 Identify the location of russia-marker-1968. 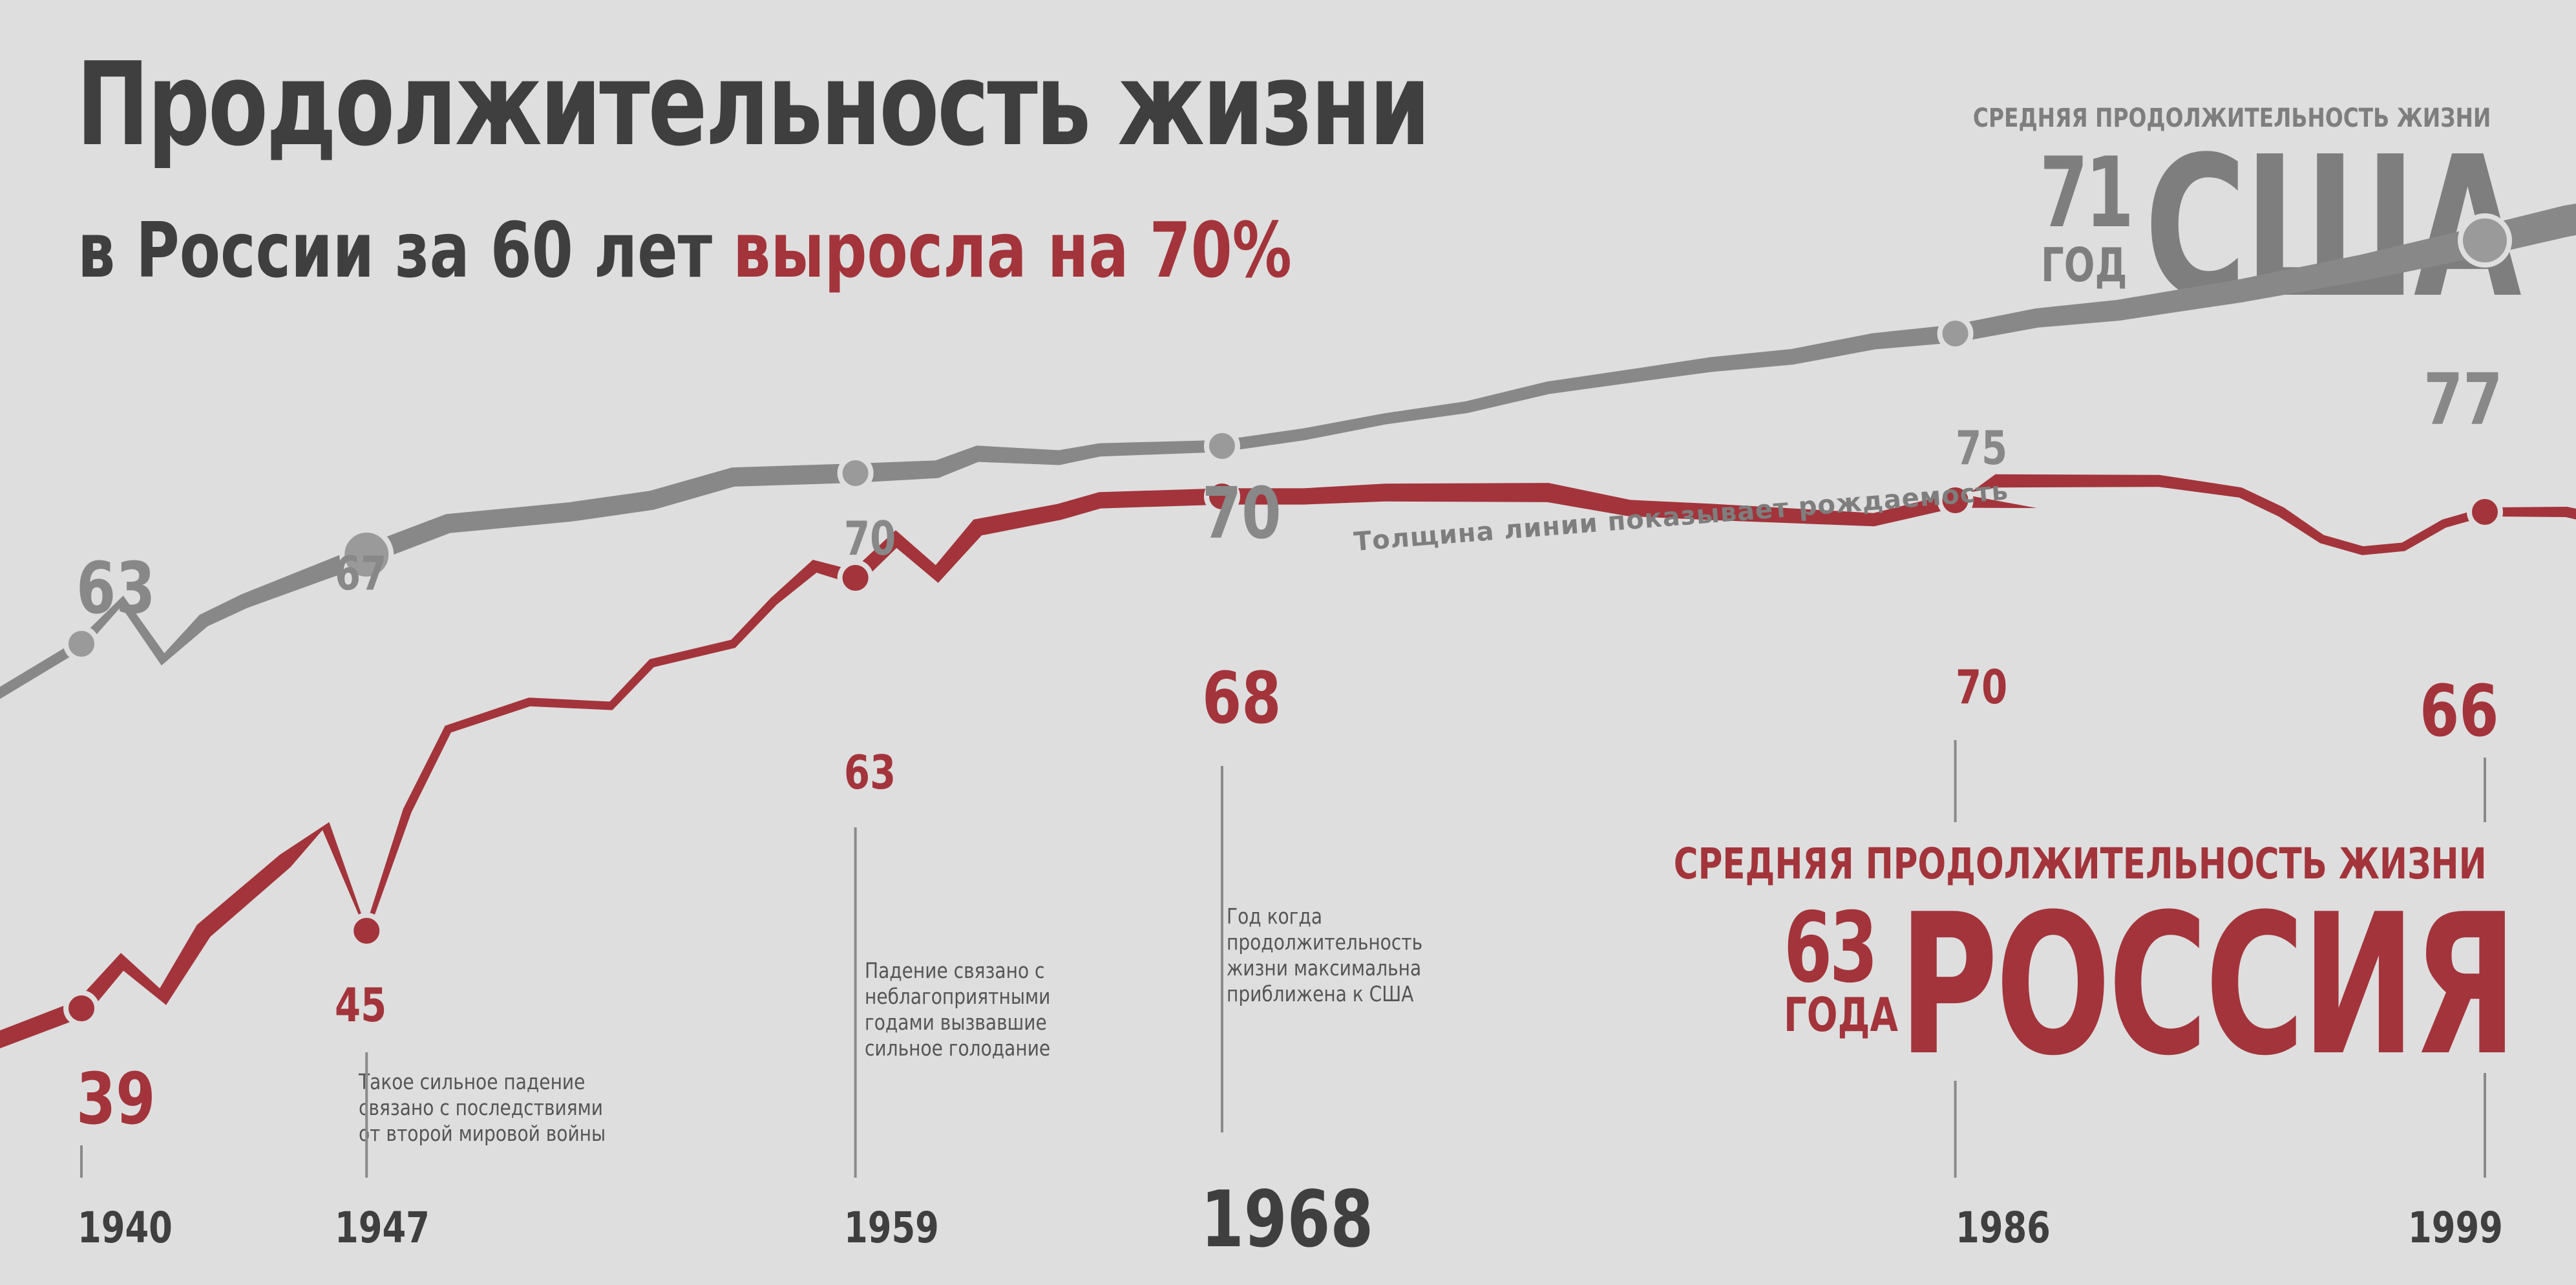
(1221, 496).